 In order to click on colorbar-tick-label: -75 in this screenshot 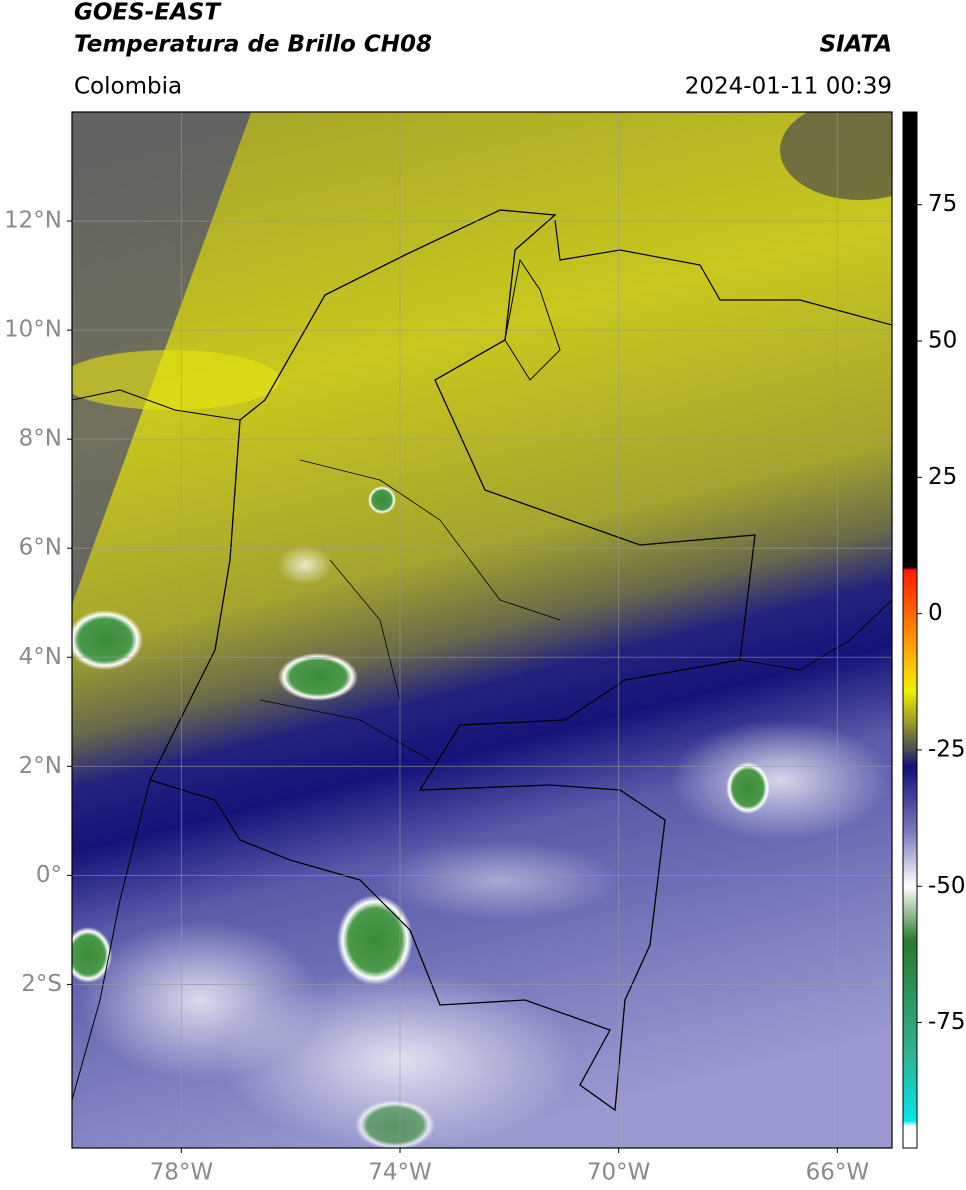, I will do `click(947, 1022)`.